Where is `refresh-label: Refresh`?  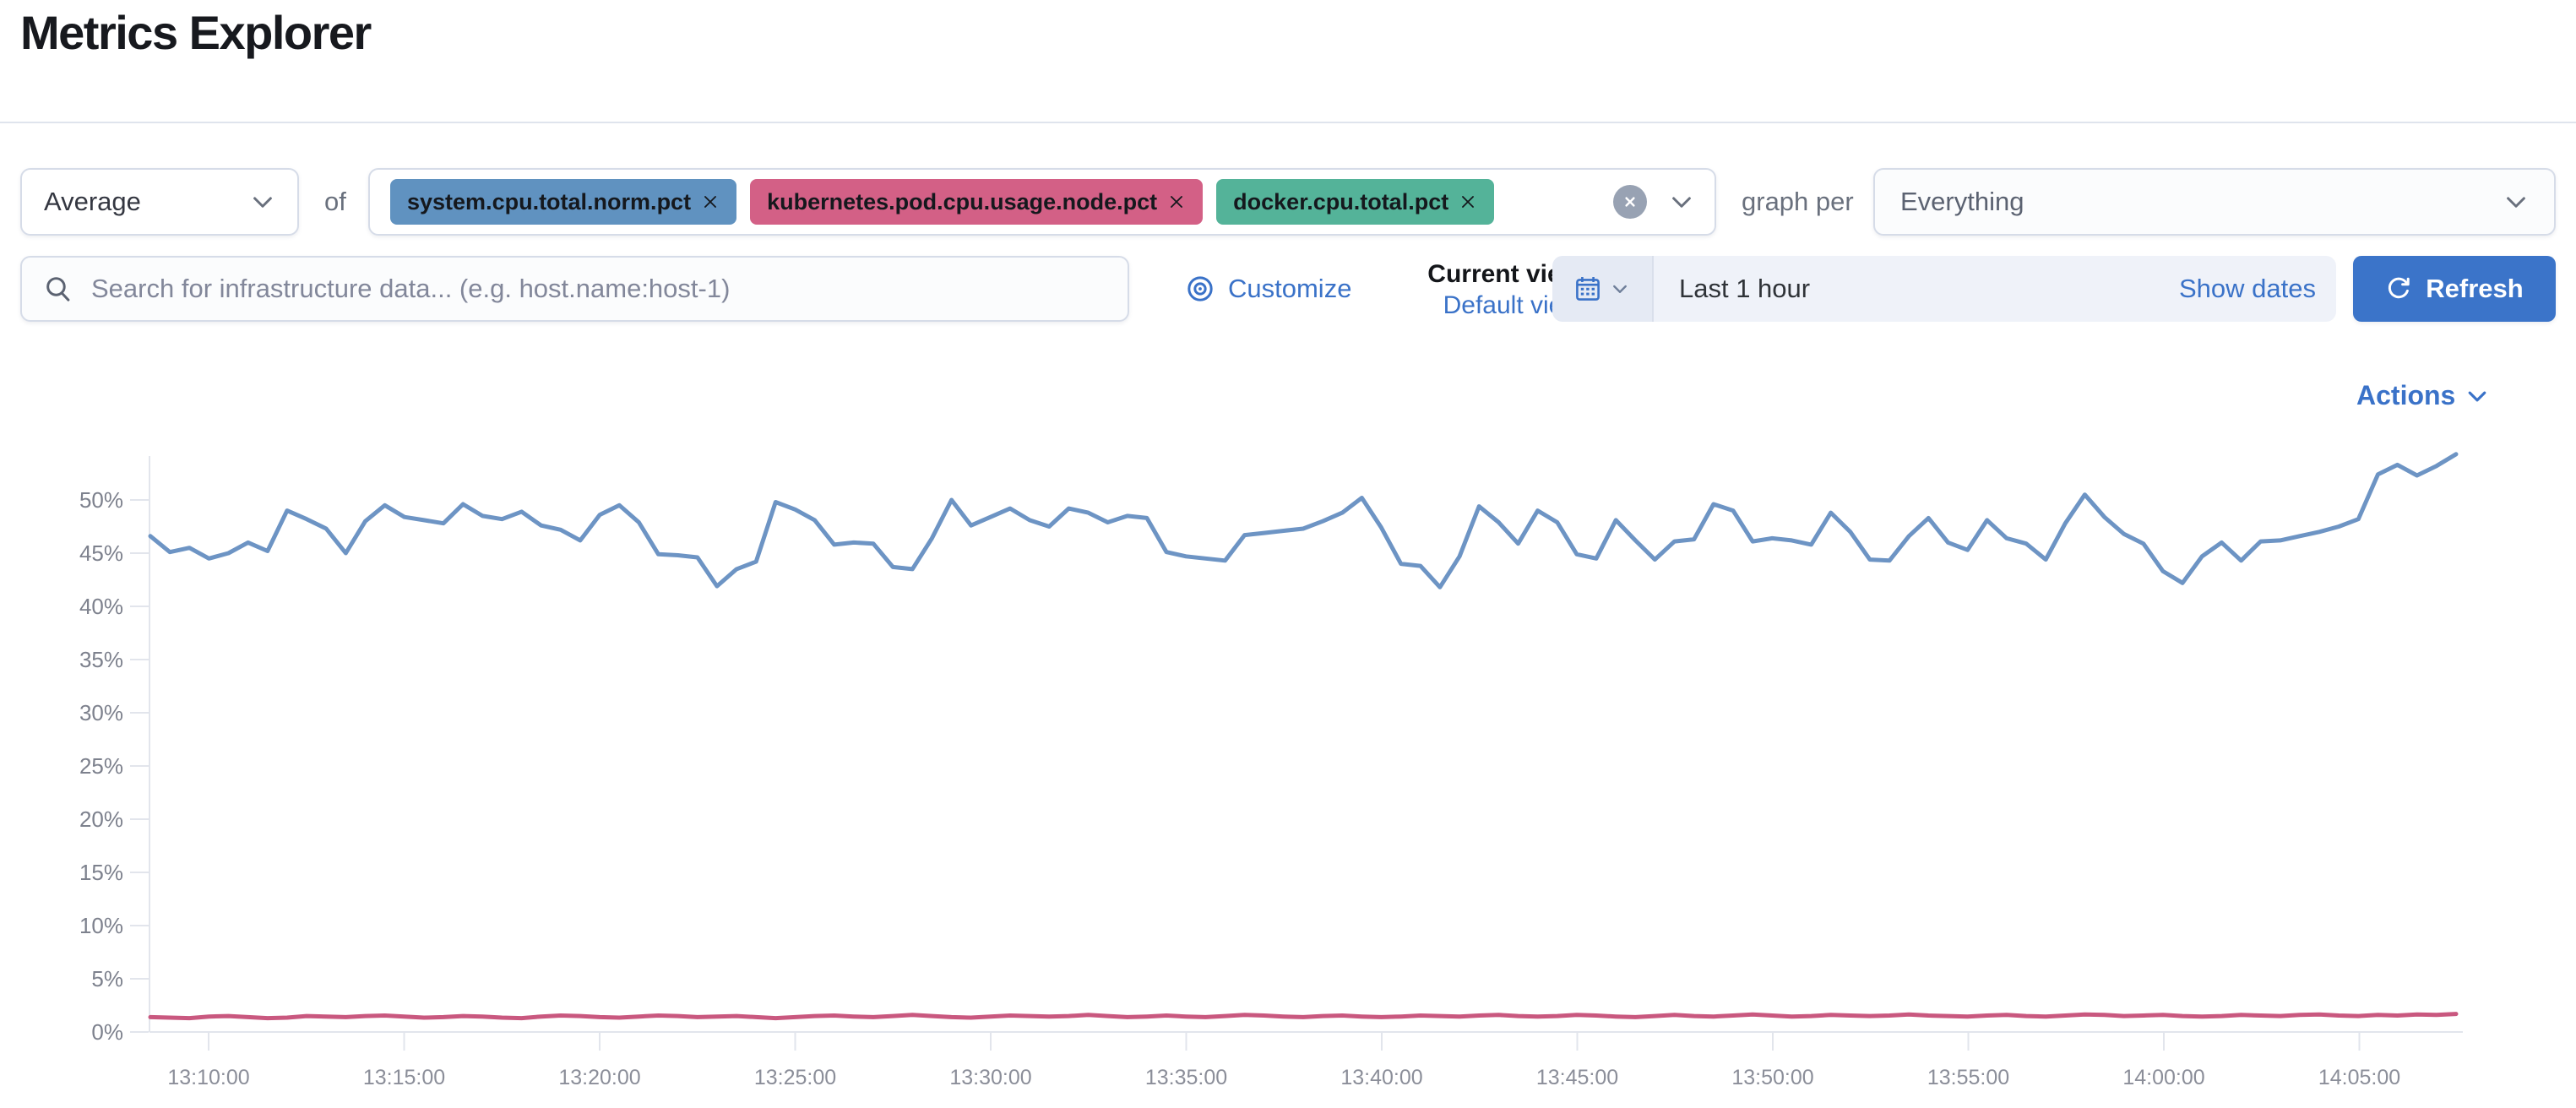
refresh-label: Refresh is located at coordinates (2475, 288).